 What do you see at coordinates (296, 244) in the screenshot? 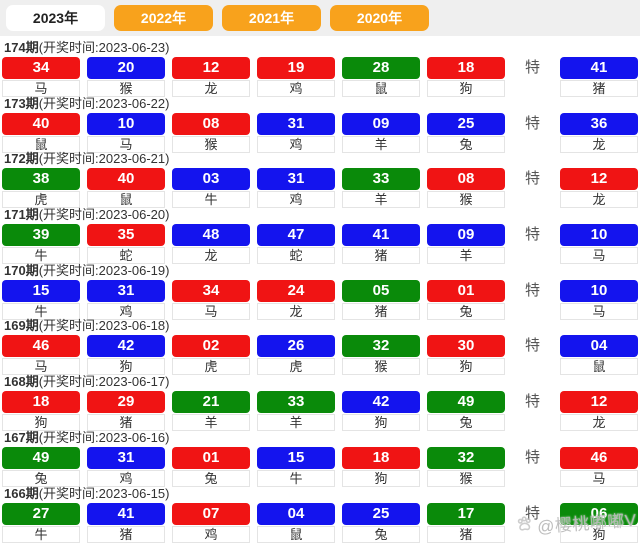
I see `number-cell: 47 蛇` at bounding box center [296, 244].